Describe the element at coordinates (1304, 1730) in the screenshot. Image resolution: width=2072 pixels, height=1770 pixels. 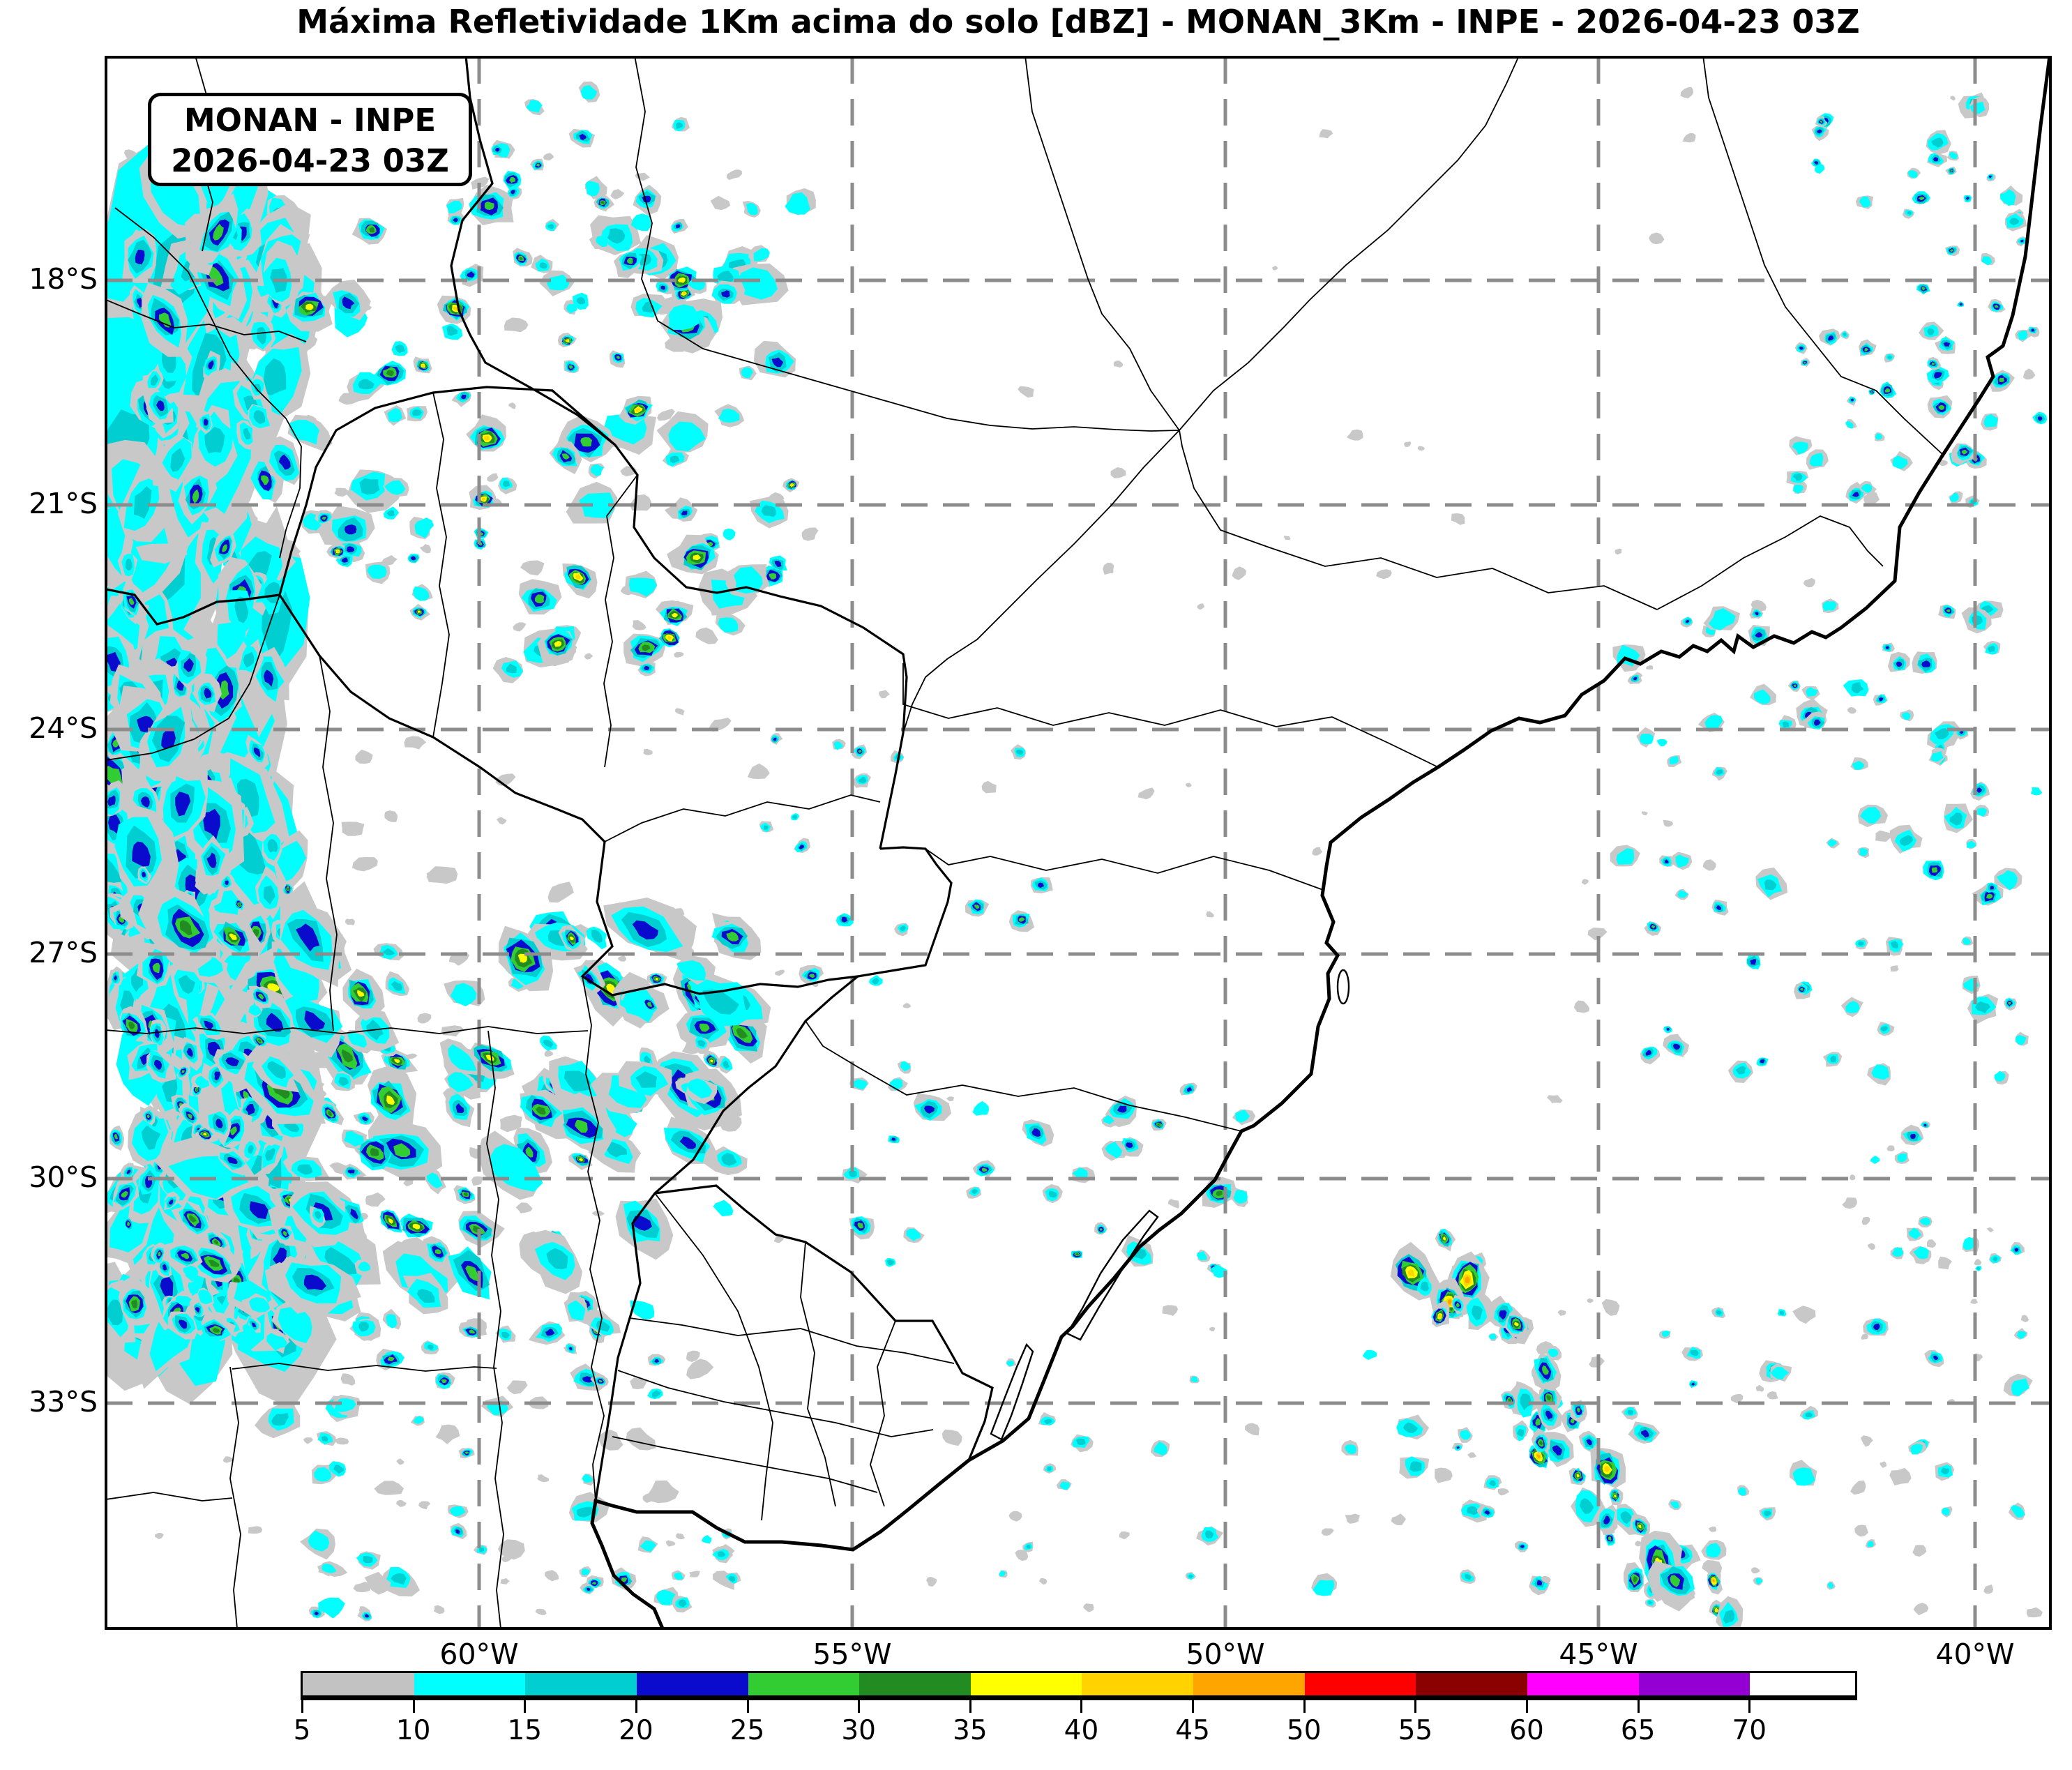
I see `colorbar-tick-label: 50` at that location.